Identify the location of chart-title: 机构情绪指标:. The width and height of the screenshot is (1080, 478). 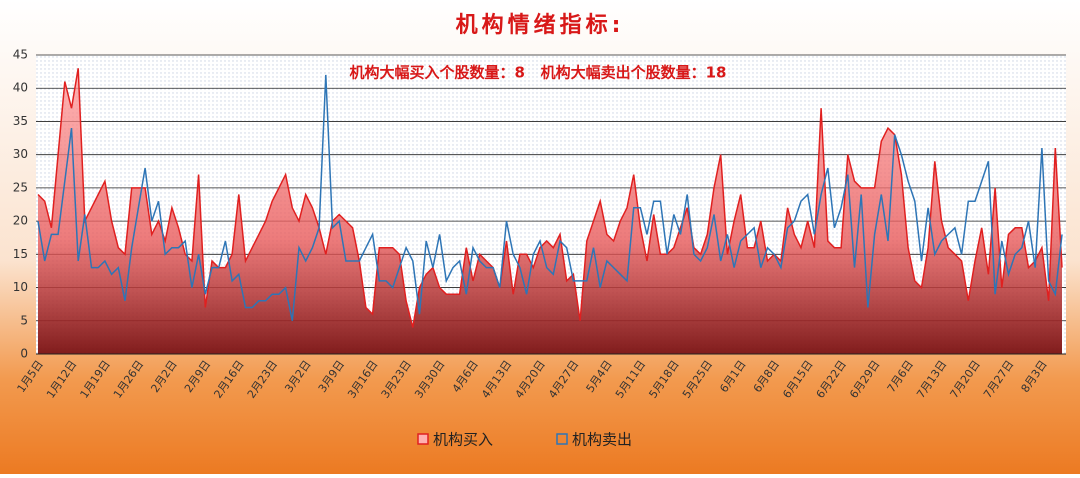
(540, 25).